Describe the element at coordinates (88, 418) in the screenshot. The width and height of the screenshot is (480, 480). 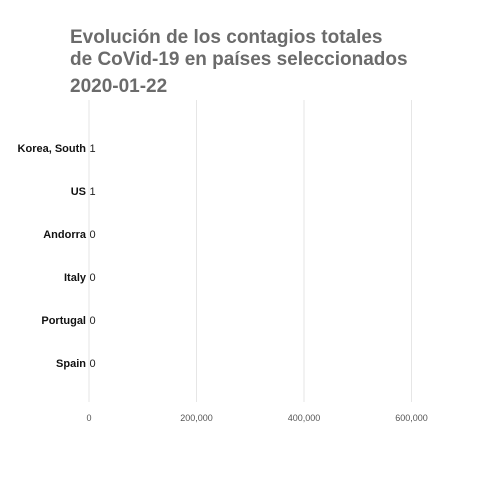
I see `x-tick-label: 0` at that location.